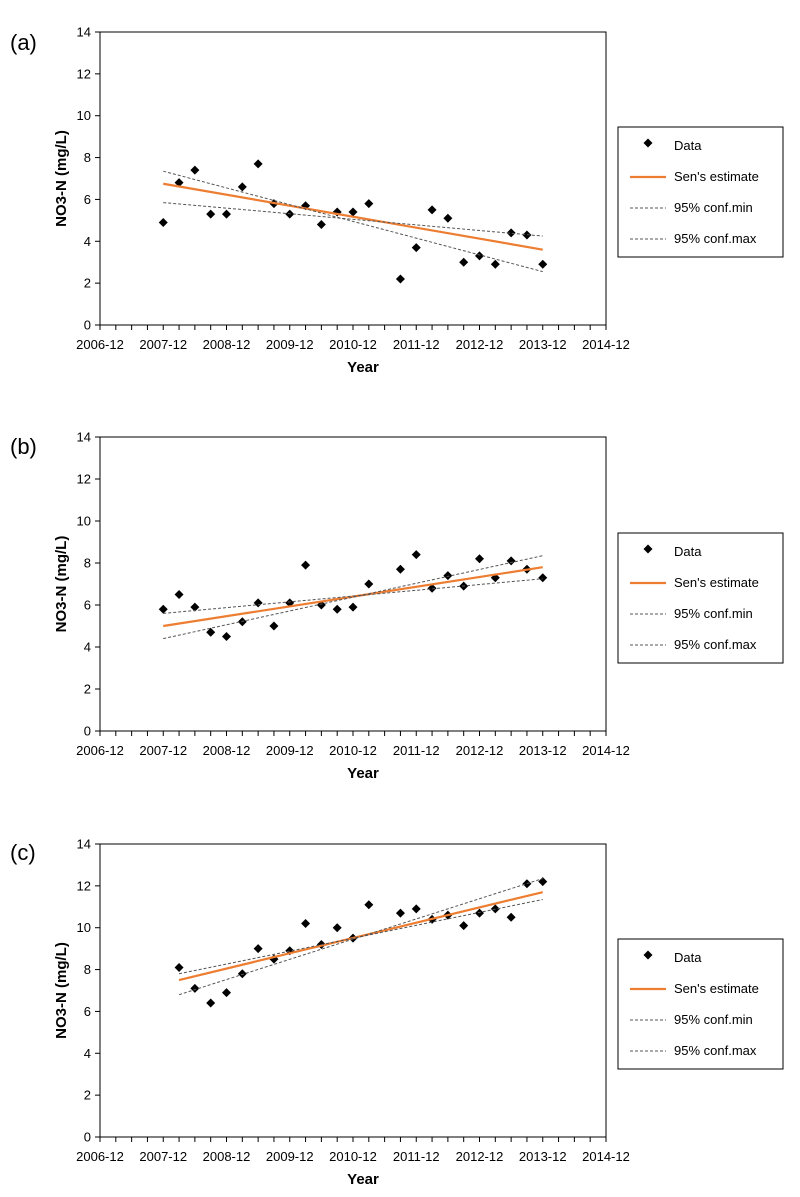 This screenshot has width=800, height=1197. I want to click on panel-label: (c), so click(23, 852).